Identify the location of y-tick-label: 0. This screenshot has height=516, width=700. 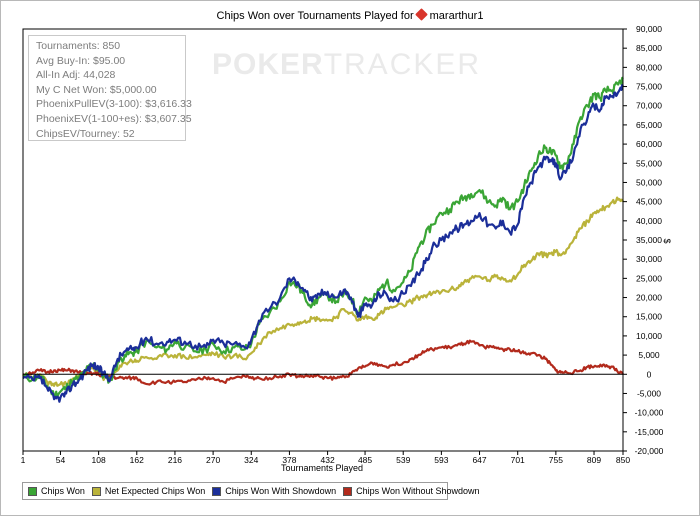
(649, 374).